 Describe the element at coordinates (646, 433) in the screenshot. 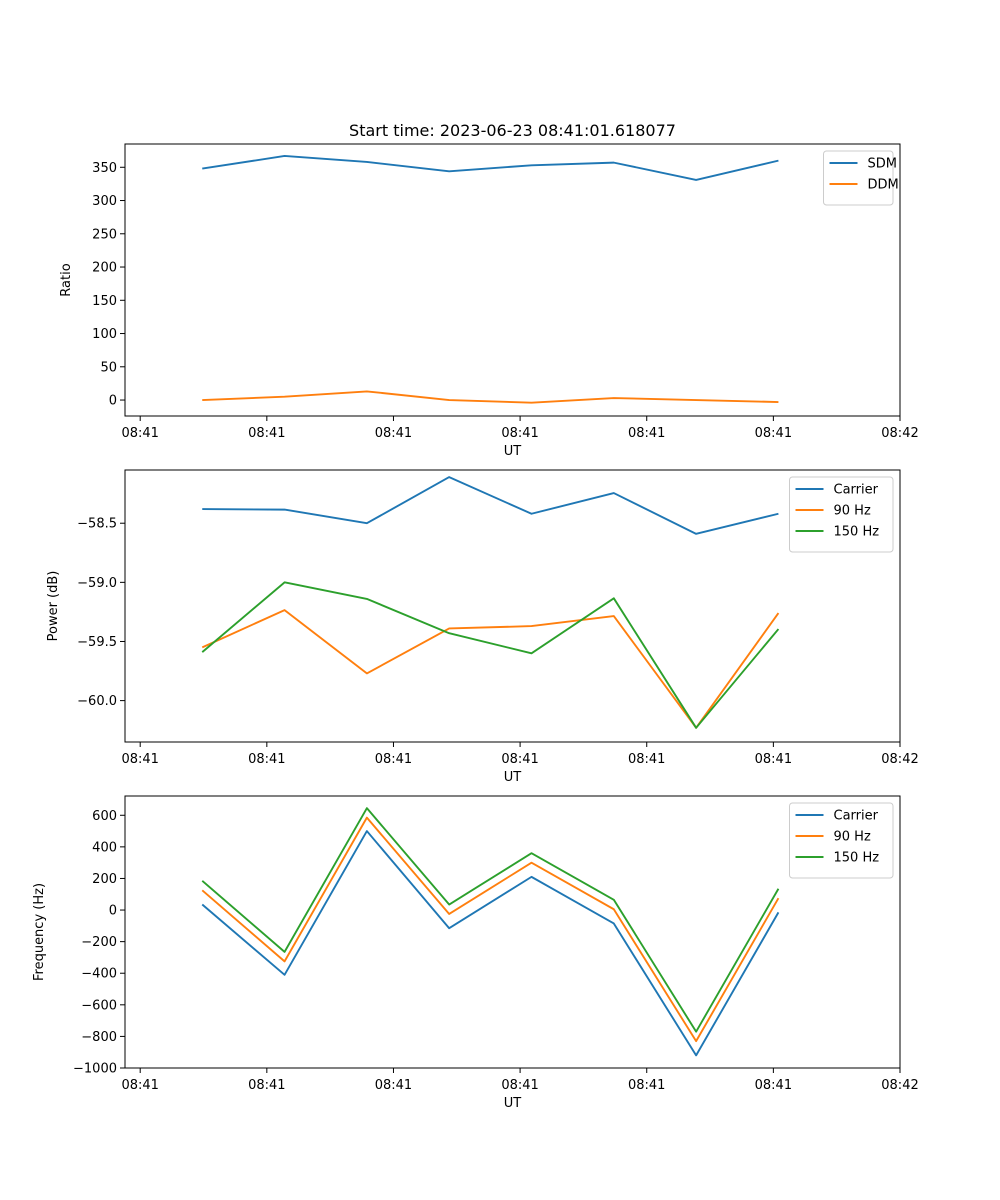

I see `x-tick-label-ratio-4: 08:41` at that location.